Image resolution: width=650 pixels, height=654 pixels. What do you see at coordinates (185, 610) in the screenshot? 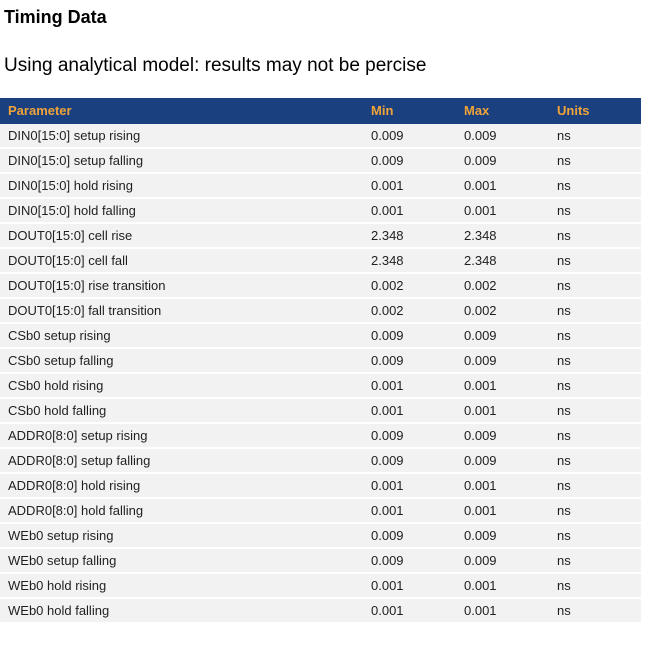
I see `cell-parameter: WEb0 hold falling` at bounding box center [185, 610].